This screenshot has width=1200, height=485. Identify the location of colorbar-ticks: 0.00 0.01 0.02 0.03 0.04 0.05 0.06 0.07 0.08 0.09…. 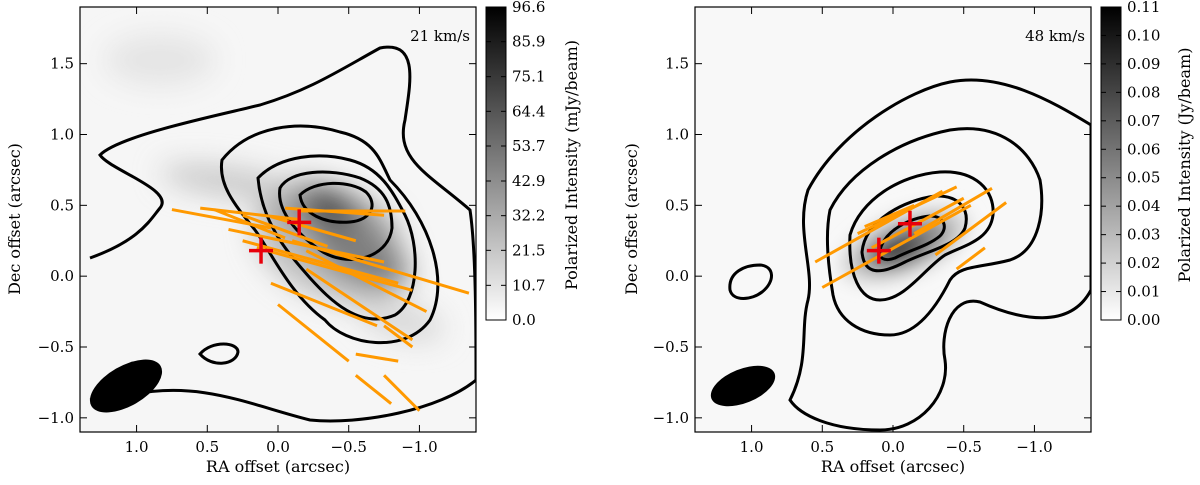
(1130, 164).